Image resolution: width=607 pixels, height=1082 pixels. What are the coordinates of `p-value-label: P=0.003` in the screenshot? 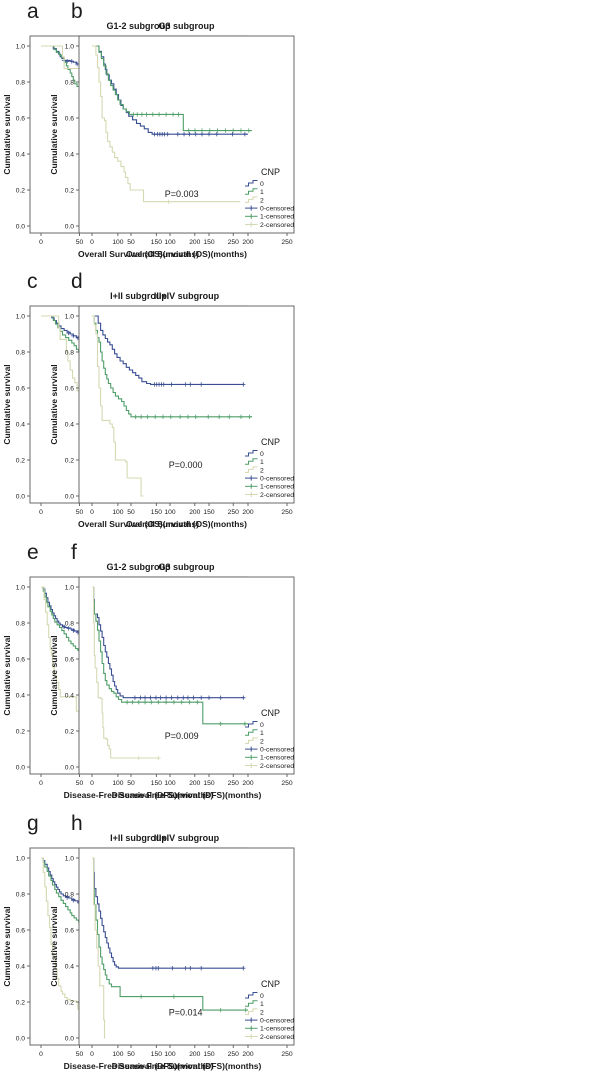 It's located at (182, 194).